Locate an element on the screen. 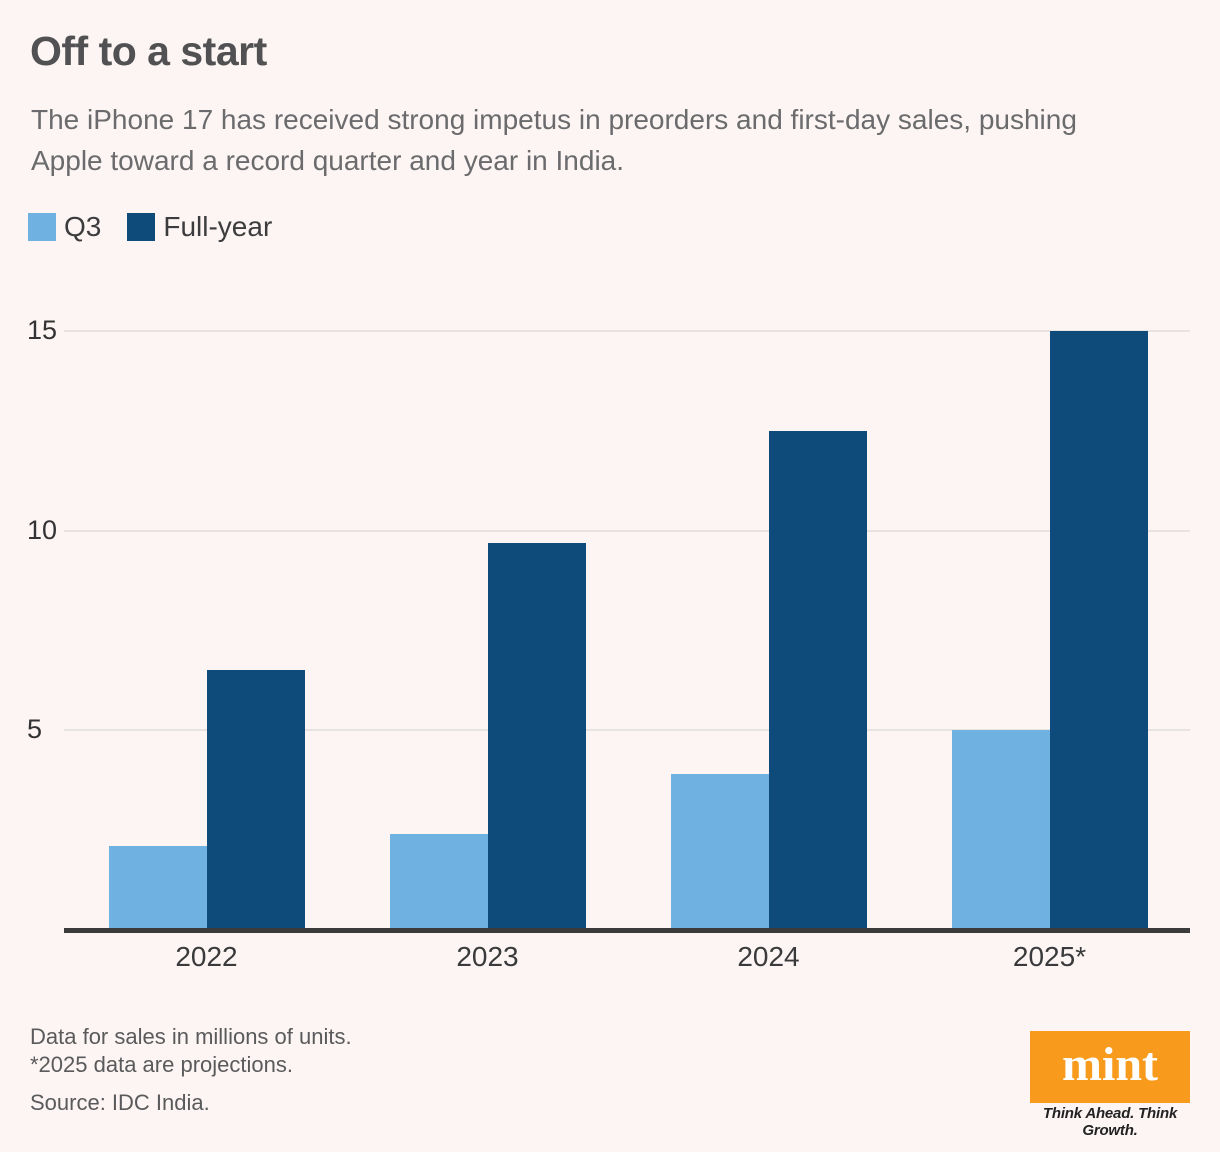 The image size is (1220, 1152). footnote-projection: *2025 data are projections. is located at coordinates (161, 1064).